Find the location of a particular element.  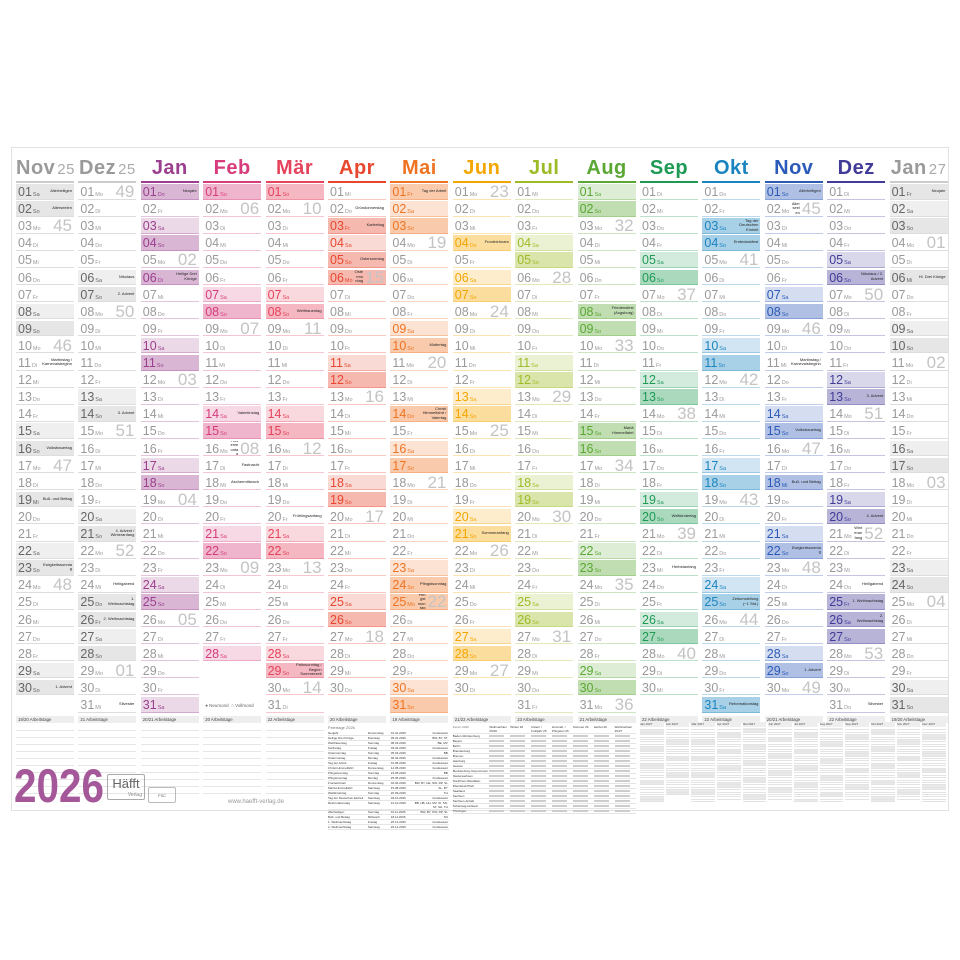

day-row: 08Mo 50 is located at coordinates (107, 312).